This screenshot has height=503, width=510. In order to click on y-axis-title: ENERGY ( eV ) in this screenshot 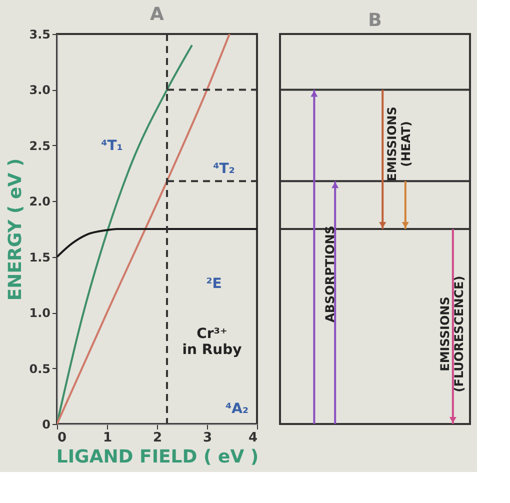, I will do `click(15, 229)`.